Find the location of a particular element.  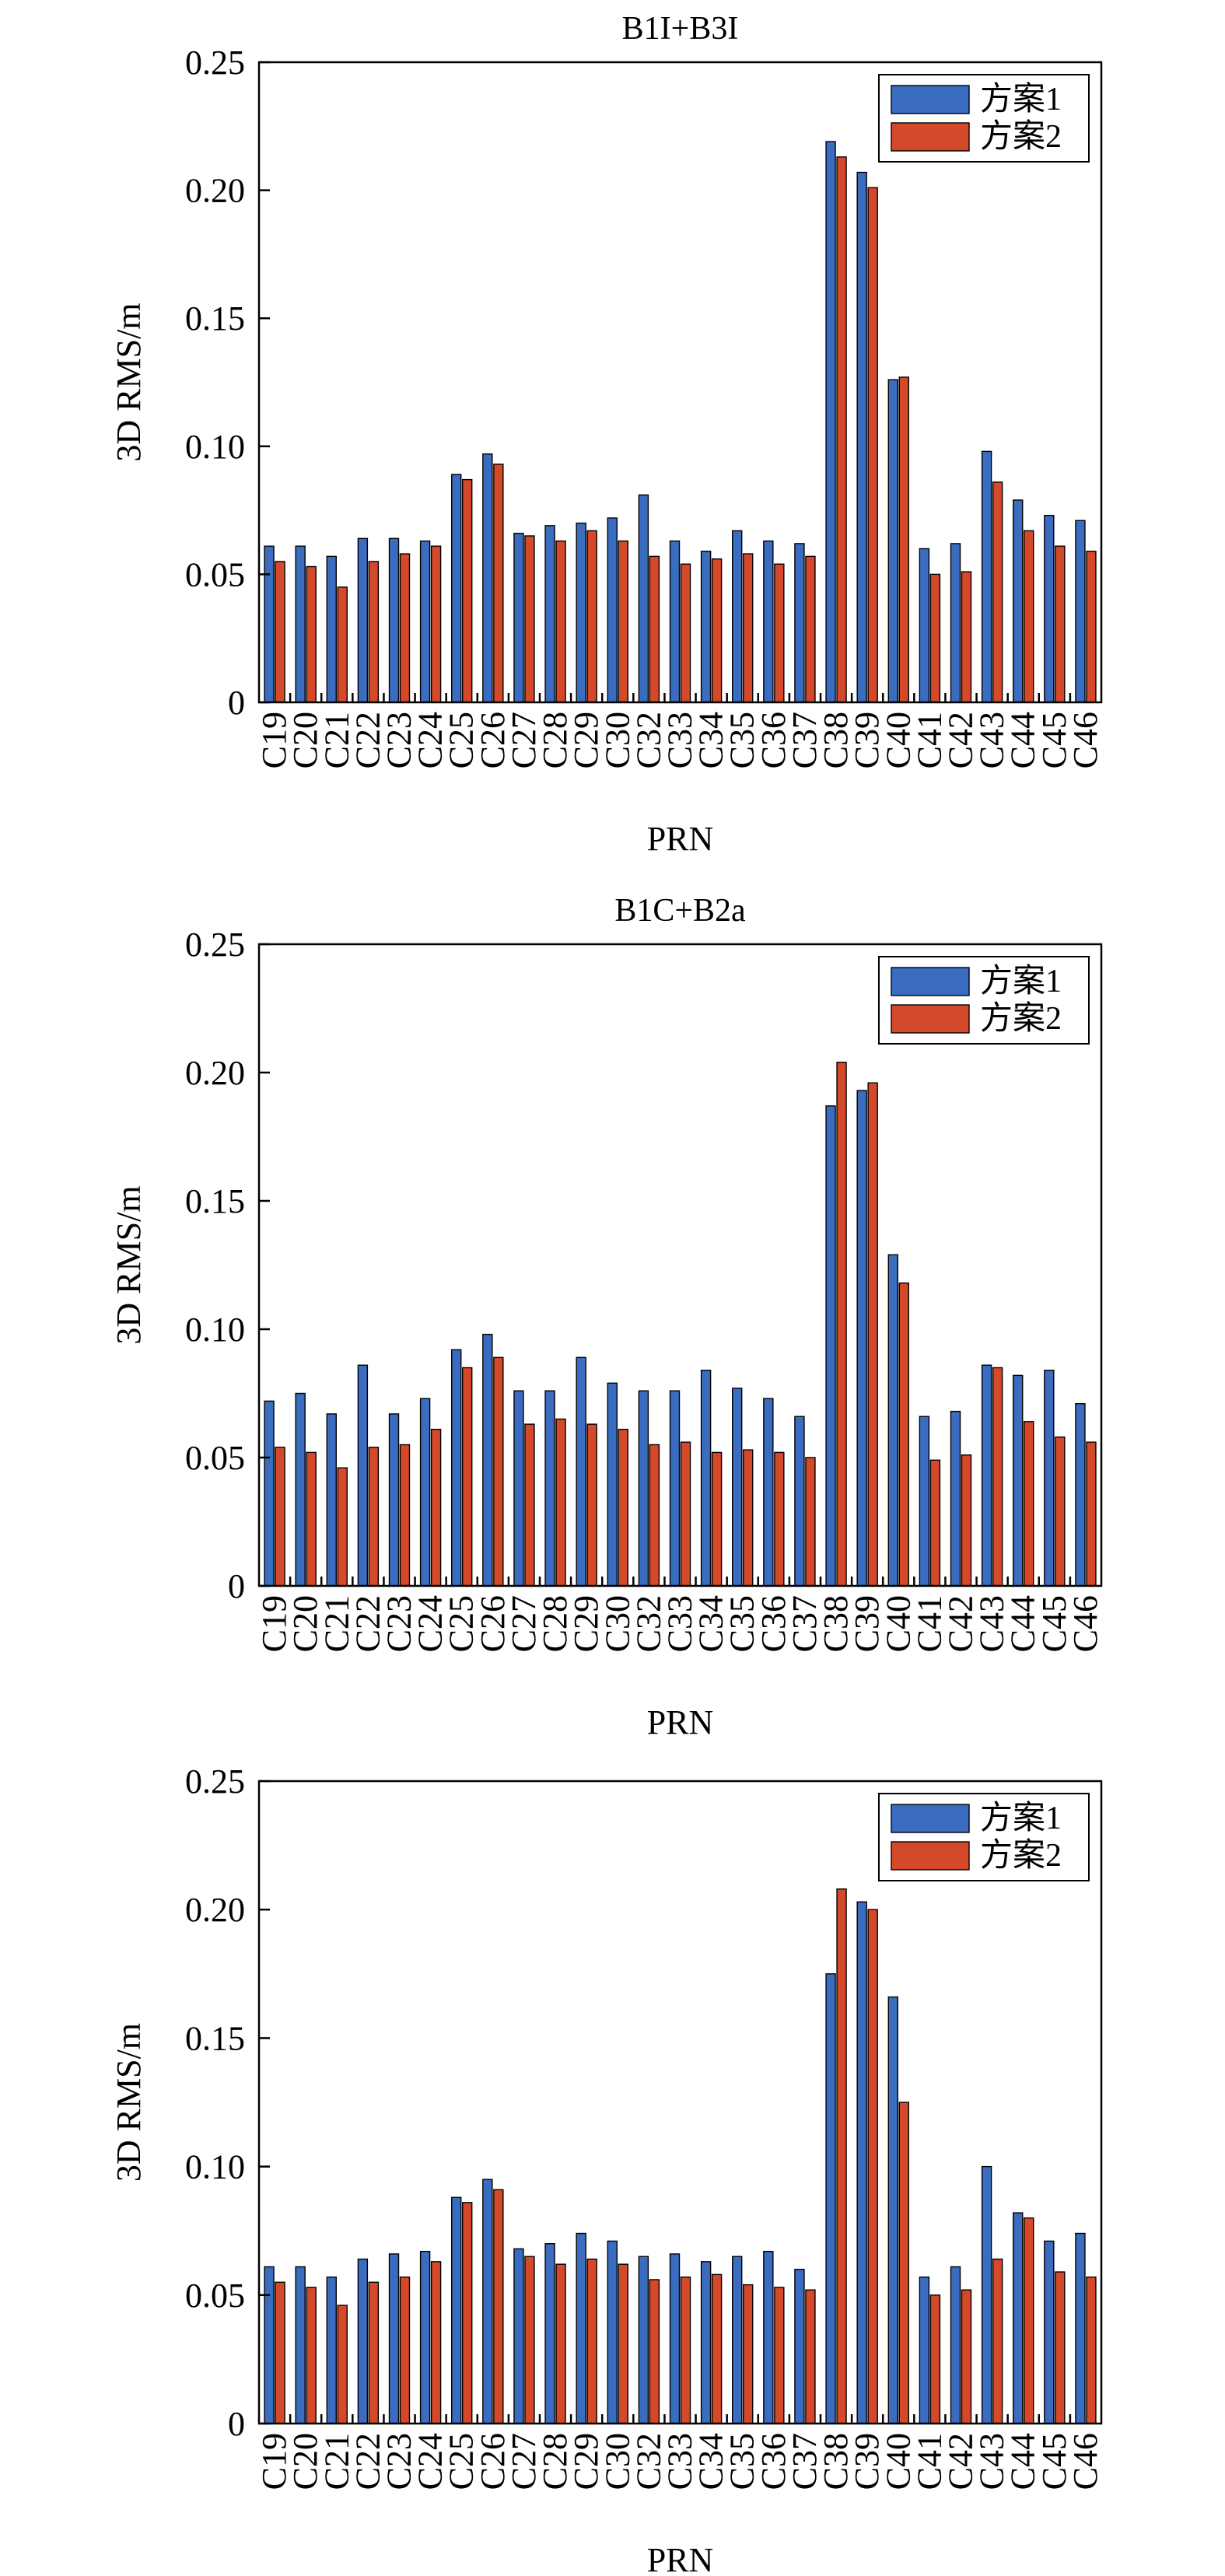

x-tick-label-C21: C21 is located at coordinates (336, 2462).